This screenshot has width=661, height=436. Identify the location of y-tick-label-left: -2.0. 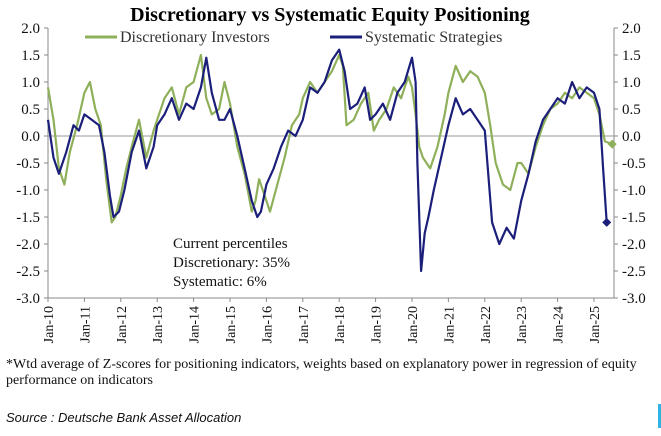
(28, 245).